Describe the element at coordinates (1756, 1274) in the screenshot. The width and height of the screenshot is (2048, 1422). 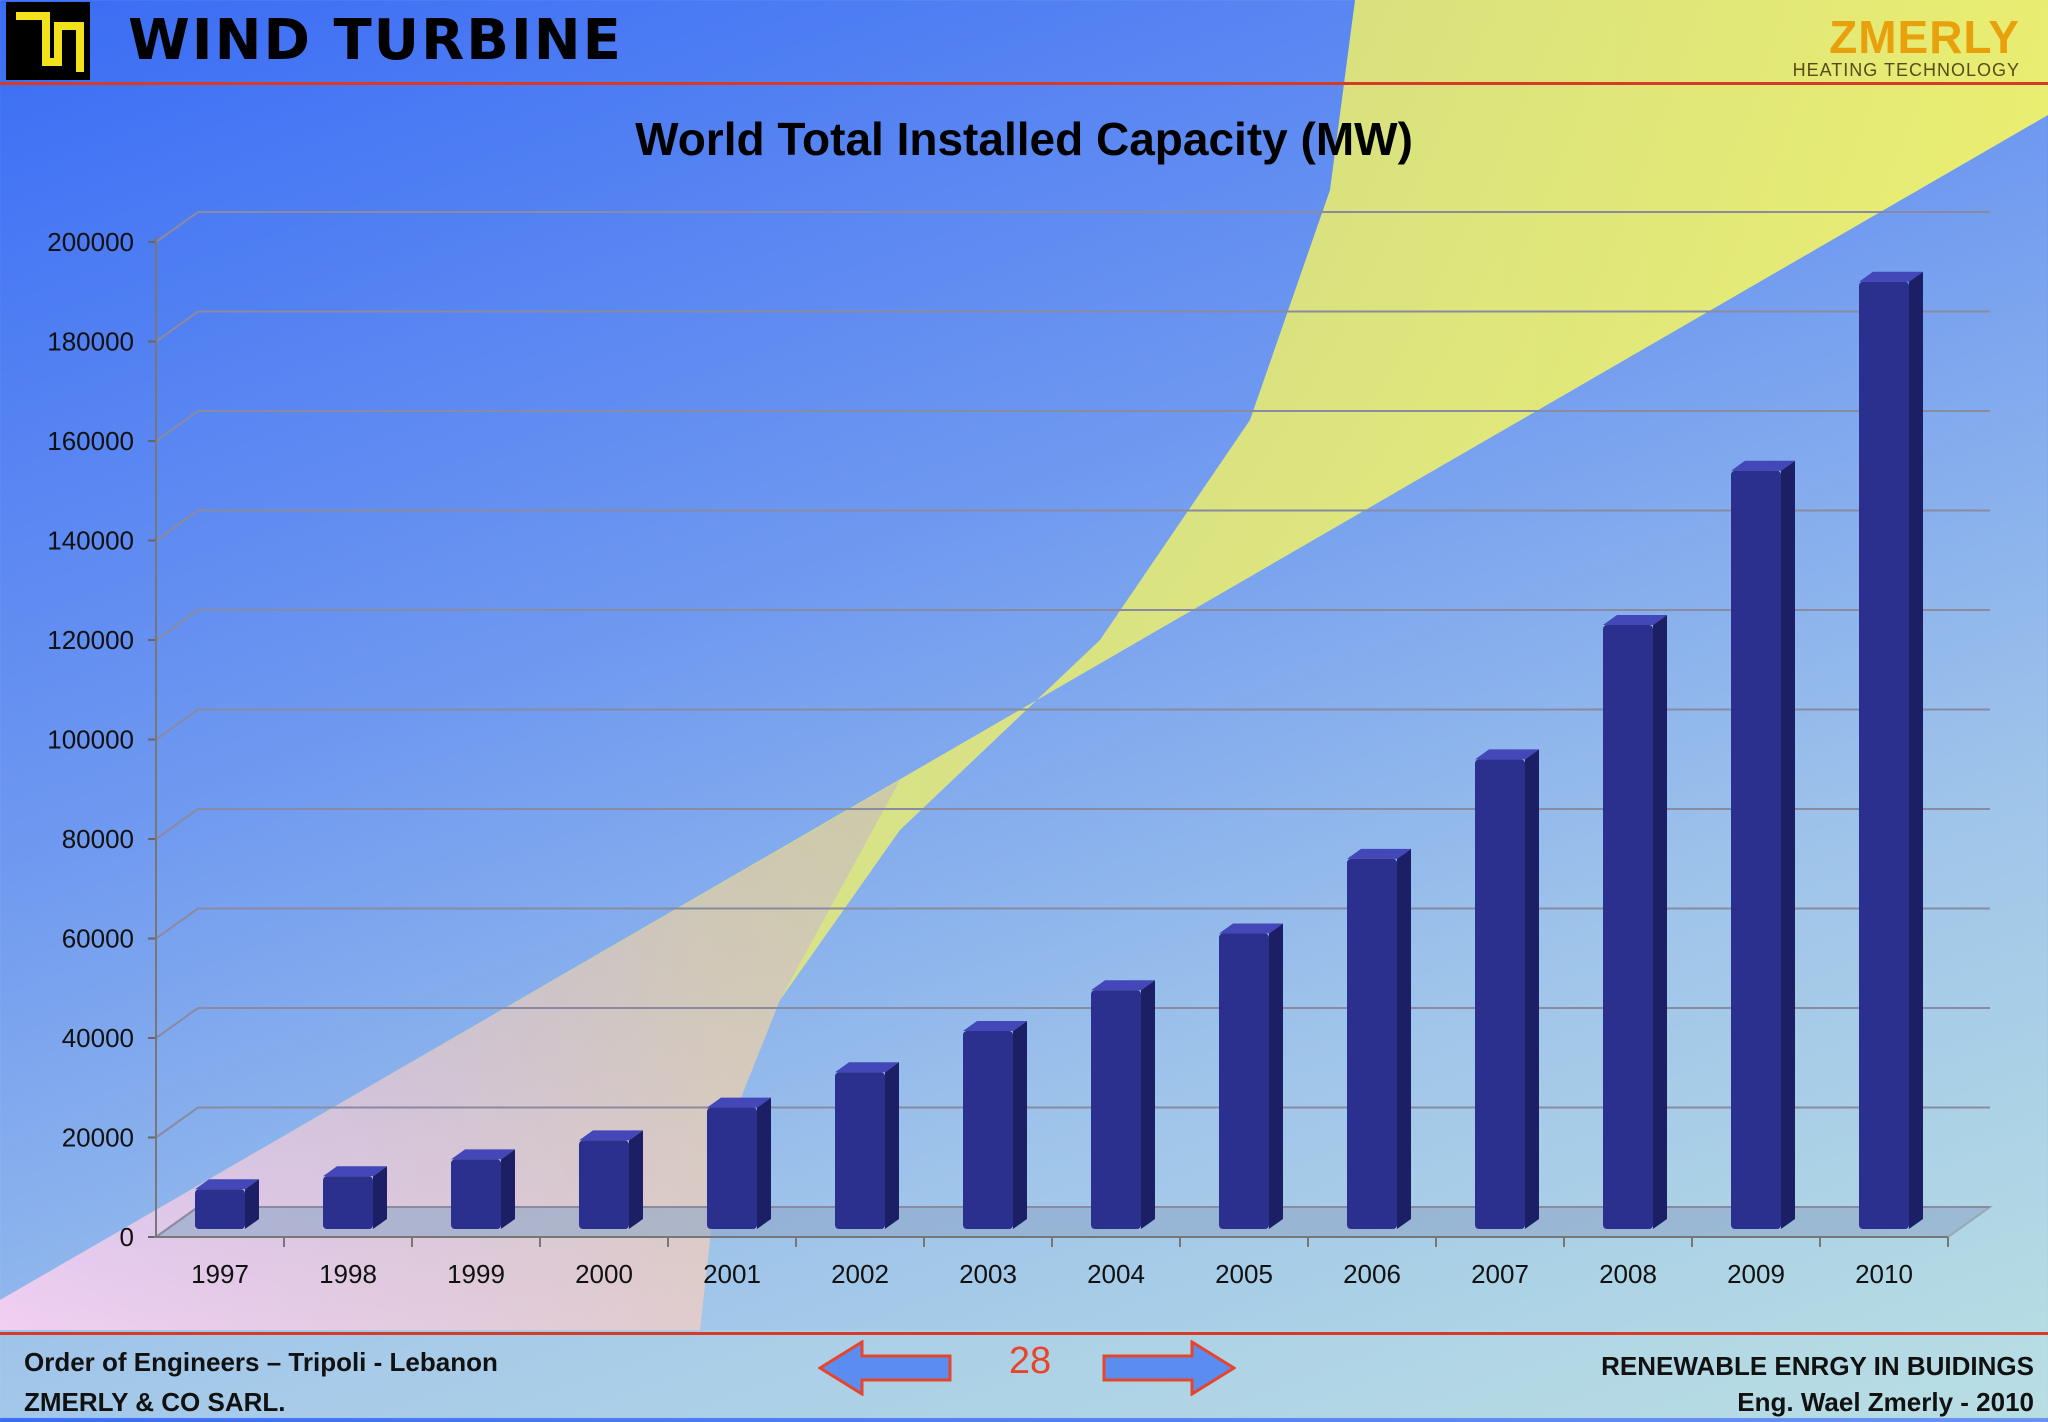
I see `x-tick-label: 2009` at that location.